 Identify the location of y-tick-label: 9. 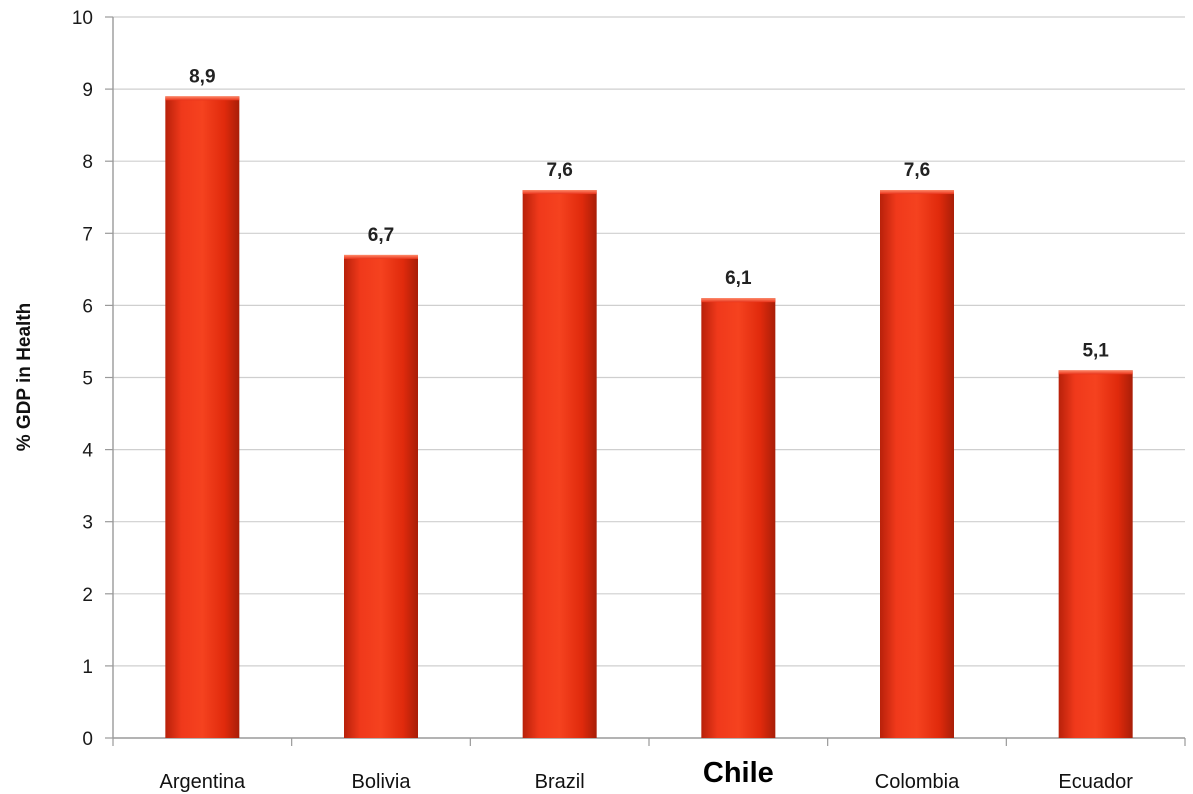
(87, 90).